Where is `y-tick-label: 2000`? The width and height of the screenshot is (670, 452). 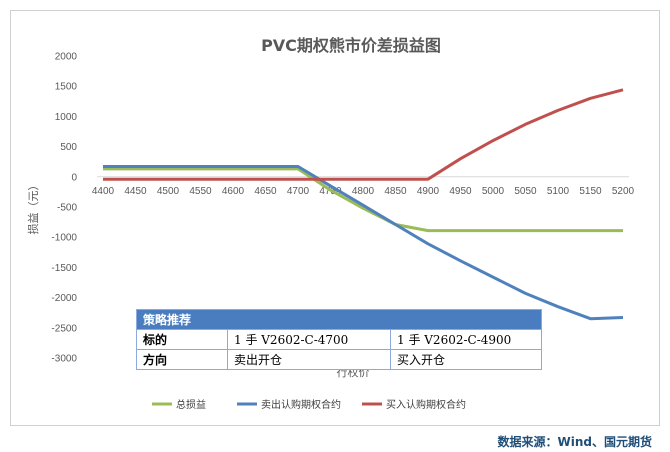 y-tick-label: 2000 is located at coordinates (66, 57).